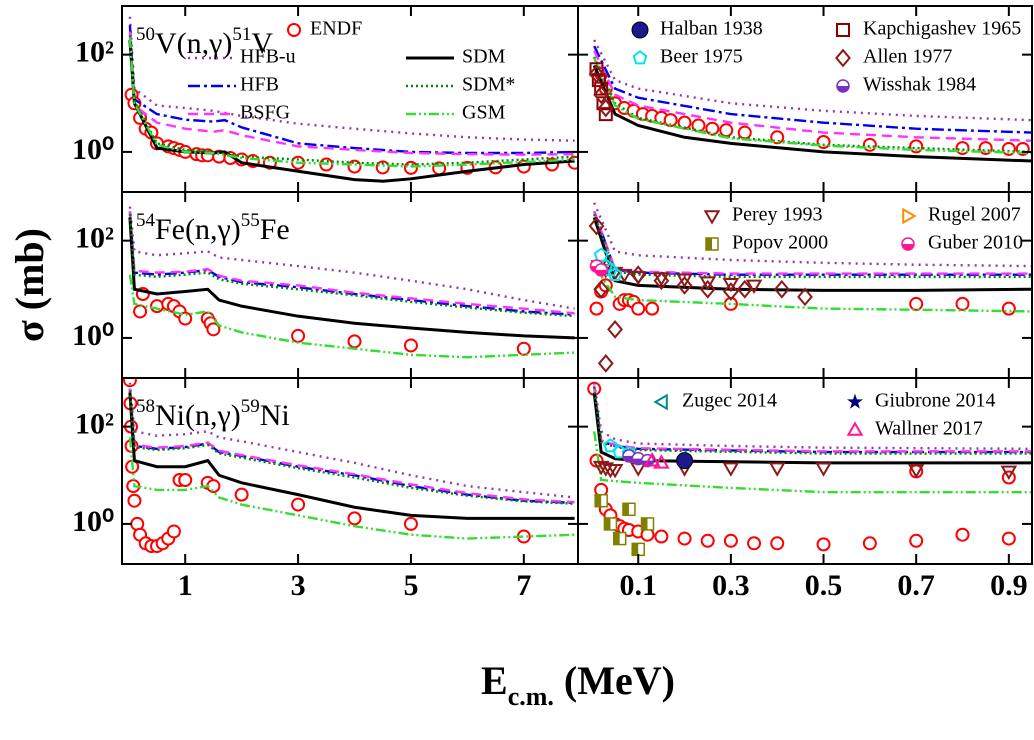 This screenshot has height=740, width=1034. I want to click on panel-title-part: 54, so click(146, 220).